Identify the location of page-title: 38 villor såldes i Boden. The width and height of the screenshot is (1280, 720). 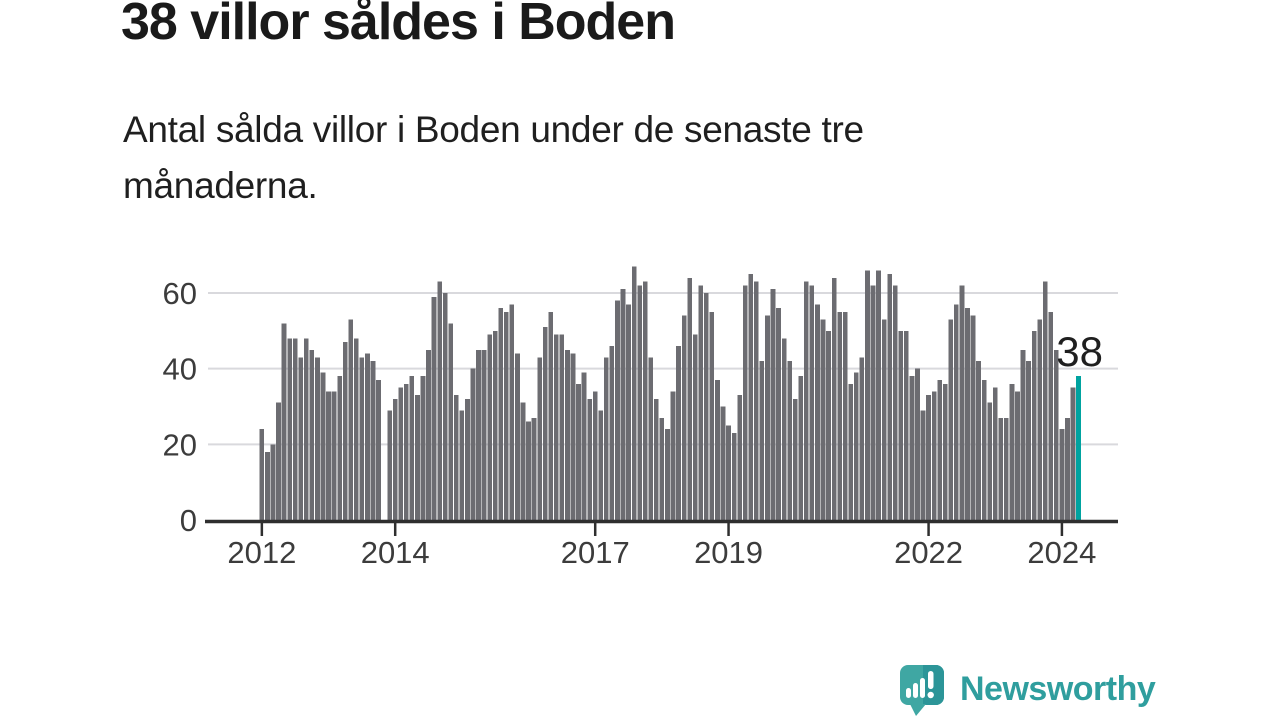
(398, 25).